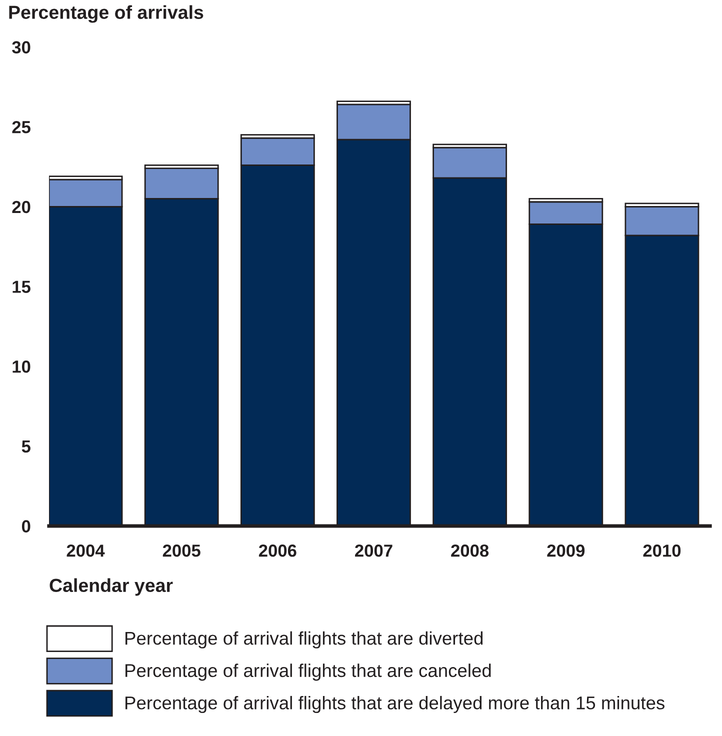 The width and height of the screenshot is (722, 736). Describe the element at coordinates (85, 550) in the screenshot. I see `x-tick-label: 2004` at that location.